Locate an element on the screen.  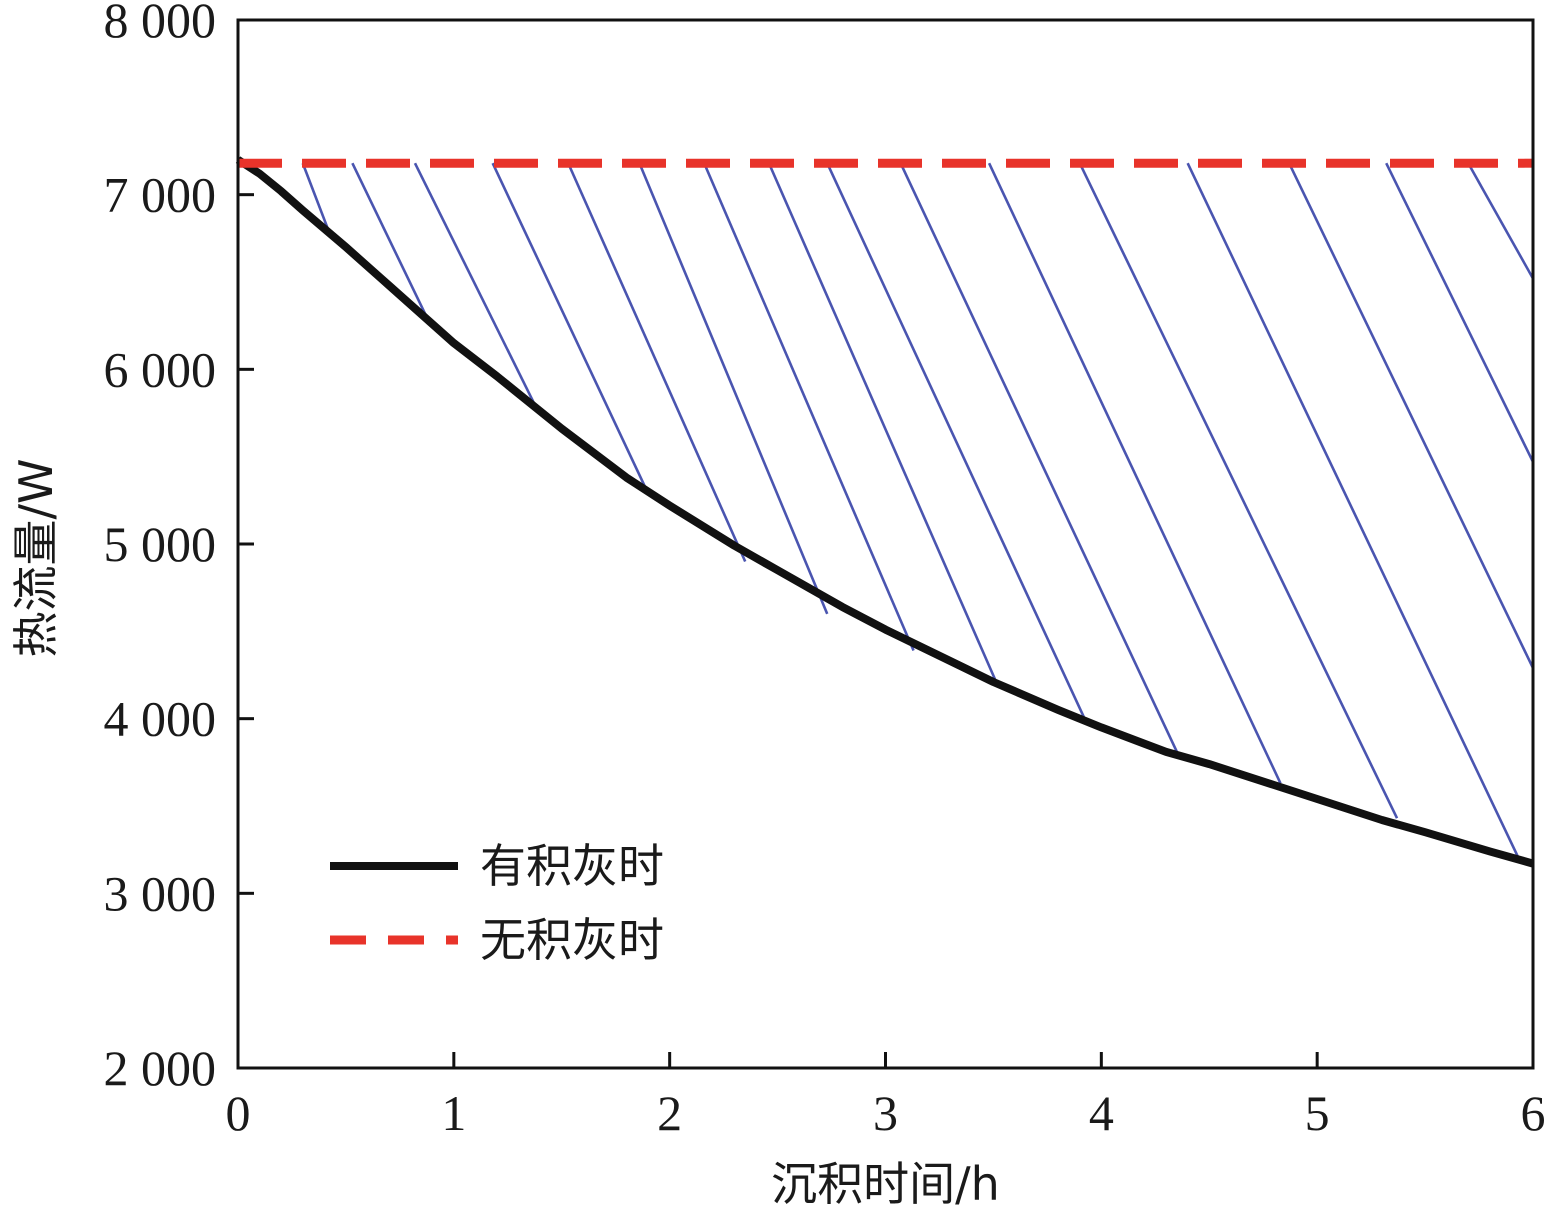
y-tick-label: 2 000 is located at coordinates (160, 1068).